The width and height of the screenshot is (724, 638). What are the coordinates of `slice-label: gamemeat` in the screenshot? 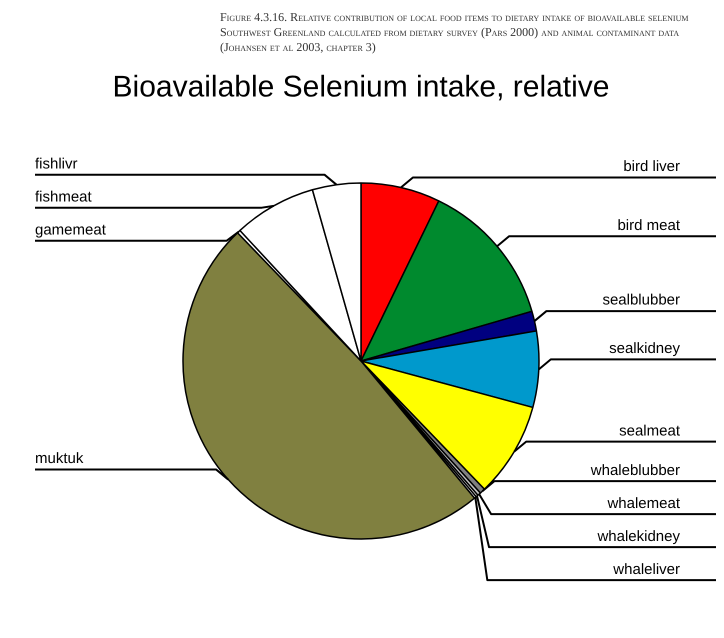 It's located at (71, 229).